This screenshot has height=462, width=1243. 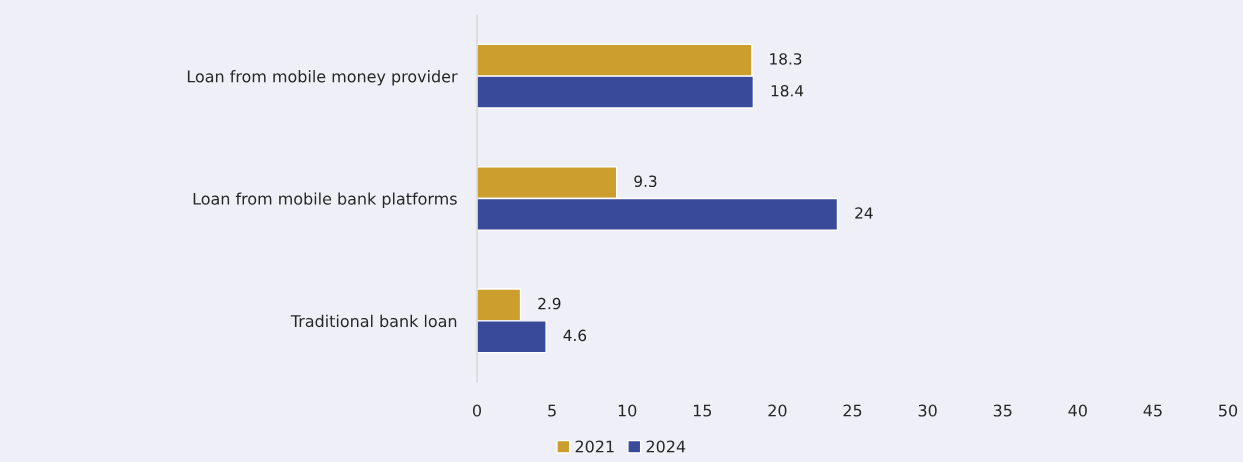 I want to click on x-tick-label: 40, so click(x=1077, y=410).